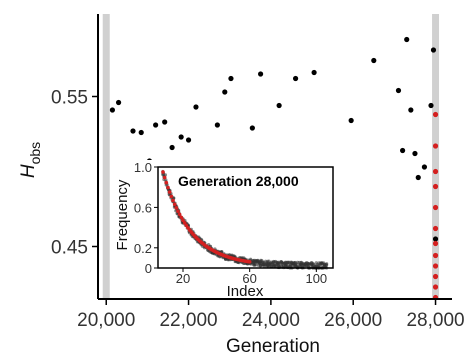 The image size is (474, 357). What do you see at coordinates (435, 320) in the screenshot?
I see `x-tick-label: 28,000` at bounding box center [435, 320].